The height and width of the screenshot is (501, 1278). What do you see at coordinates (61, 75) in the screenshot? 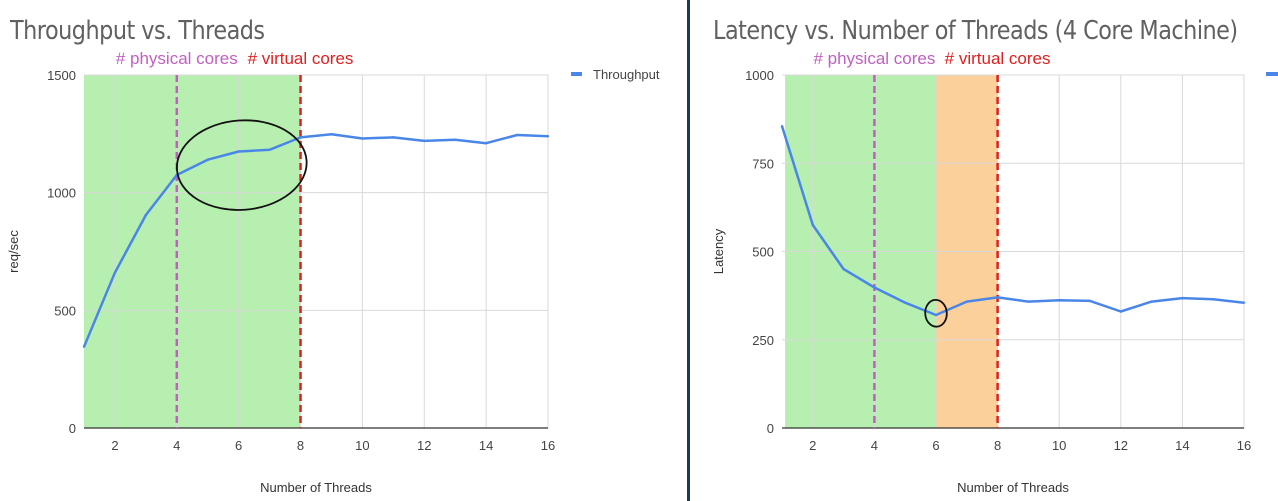
I see `y-tick-label-1500: 1500` at bounding box center [61, 75].